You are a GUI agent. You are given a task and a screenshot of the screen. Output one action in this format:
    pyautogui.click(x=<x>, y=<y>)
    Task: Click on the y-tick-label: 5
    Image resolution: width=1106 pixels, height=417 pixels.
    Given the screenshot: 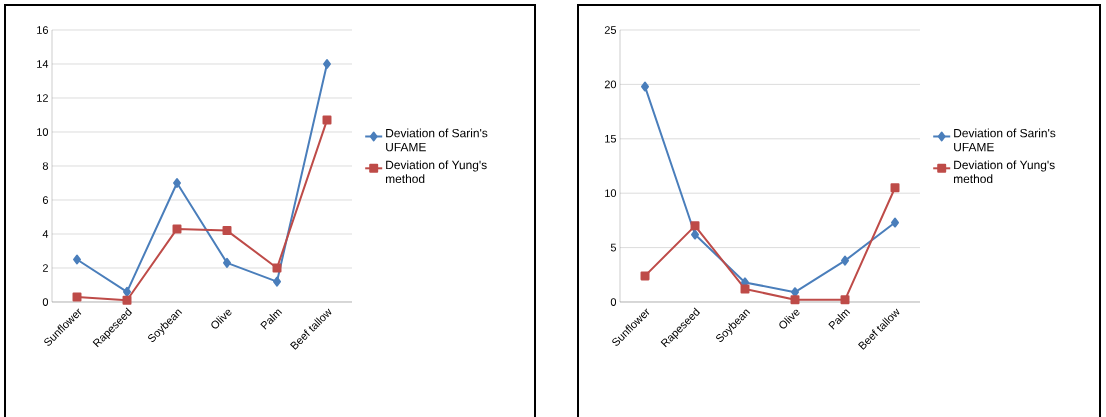 What is the action you would take?
    pyautogui.click(x=613, y=247)
    